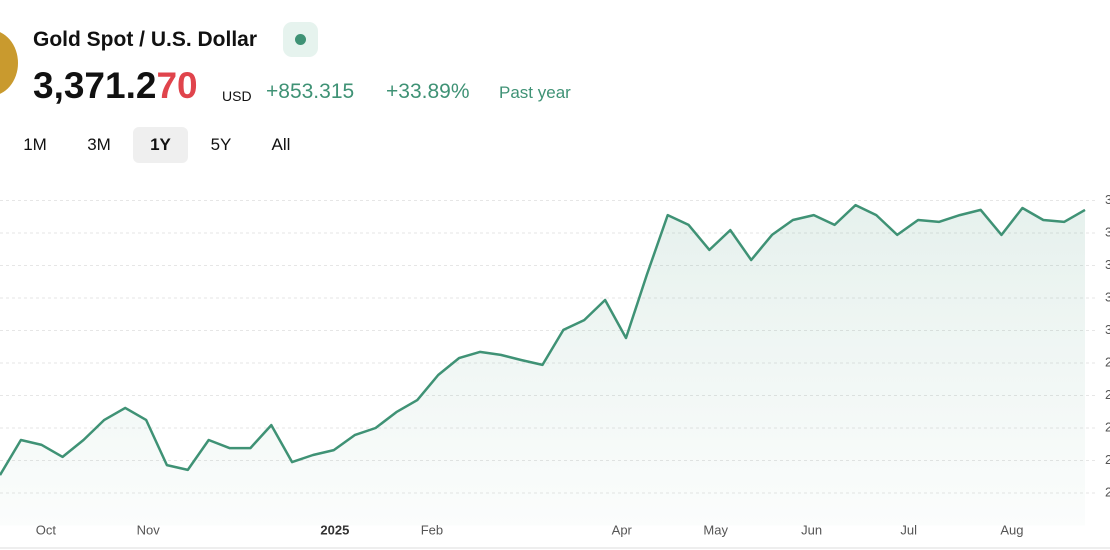 The image size is (1110, 550). What do you see at coordinates (1011, 529) in the screenshot?
I see `x-tick-label: Aug` at bounding box center [1011, 529].